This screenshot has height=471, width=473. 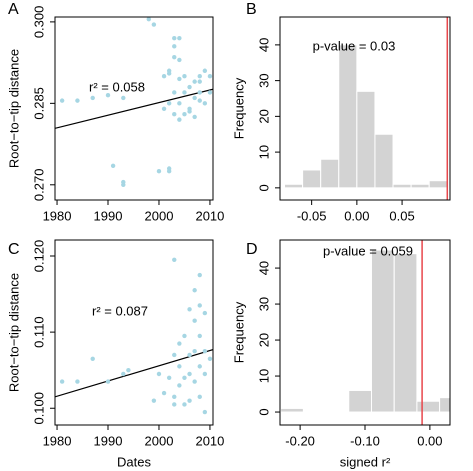 What do you see at coordinates (368, 250) in the screenshot?
I see `annotation: p-value = 0.059` at bounding box center [368, 250].